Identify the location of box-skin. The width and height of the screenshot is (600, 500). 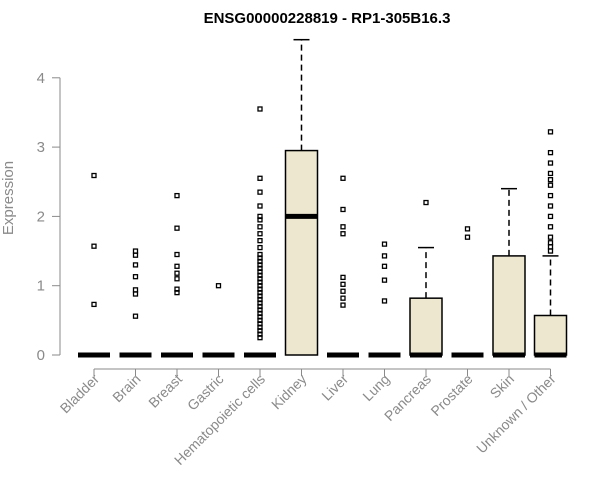
(509, 272).